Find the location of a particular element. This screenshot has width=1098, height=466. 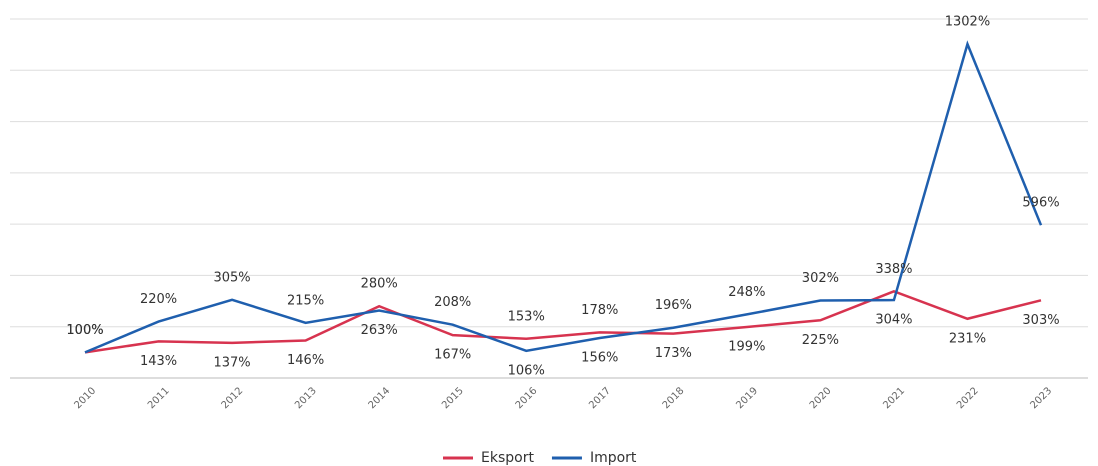

data-label: 248% is located at coordinates (746, 292).